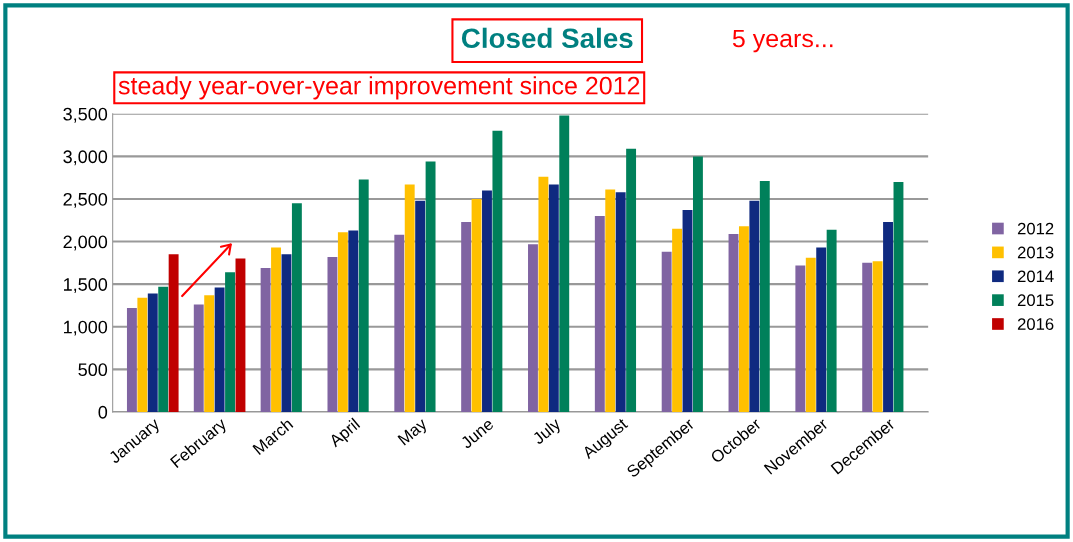 The image size is (1073, 542). Describe the element at coordinates (547, 38) in the screenshot. I see `chart-title: Closed Sales` at that location.